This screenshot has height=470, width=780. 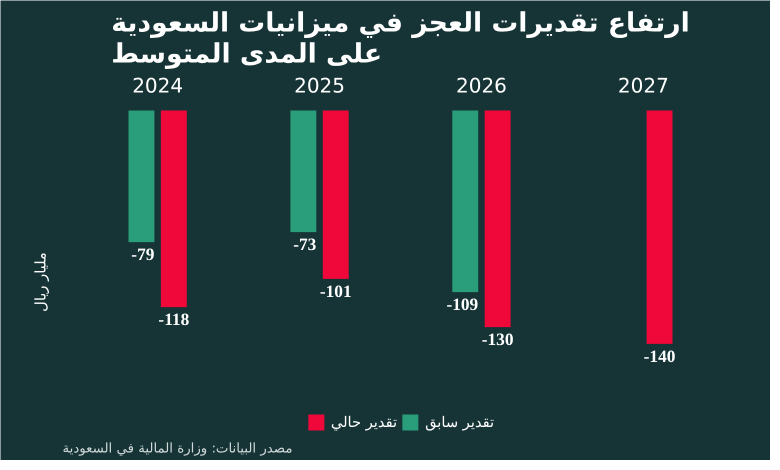 I want to click on x-tick-label: 2024, so click(x=158, y=86).